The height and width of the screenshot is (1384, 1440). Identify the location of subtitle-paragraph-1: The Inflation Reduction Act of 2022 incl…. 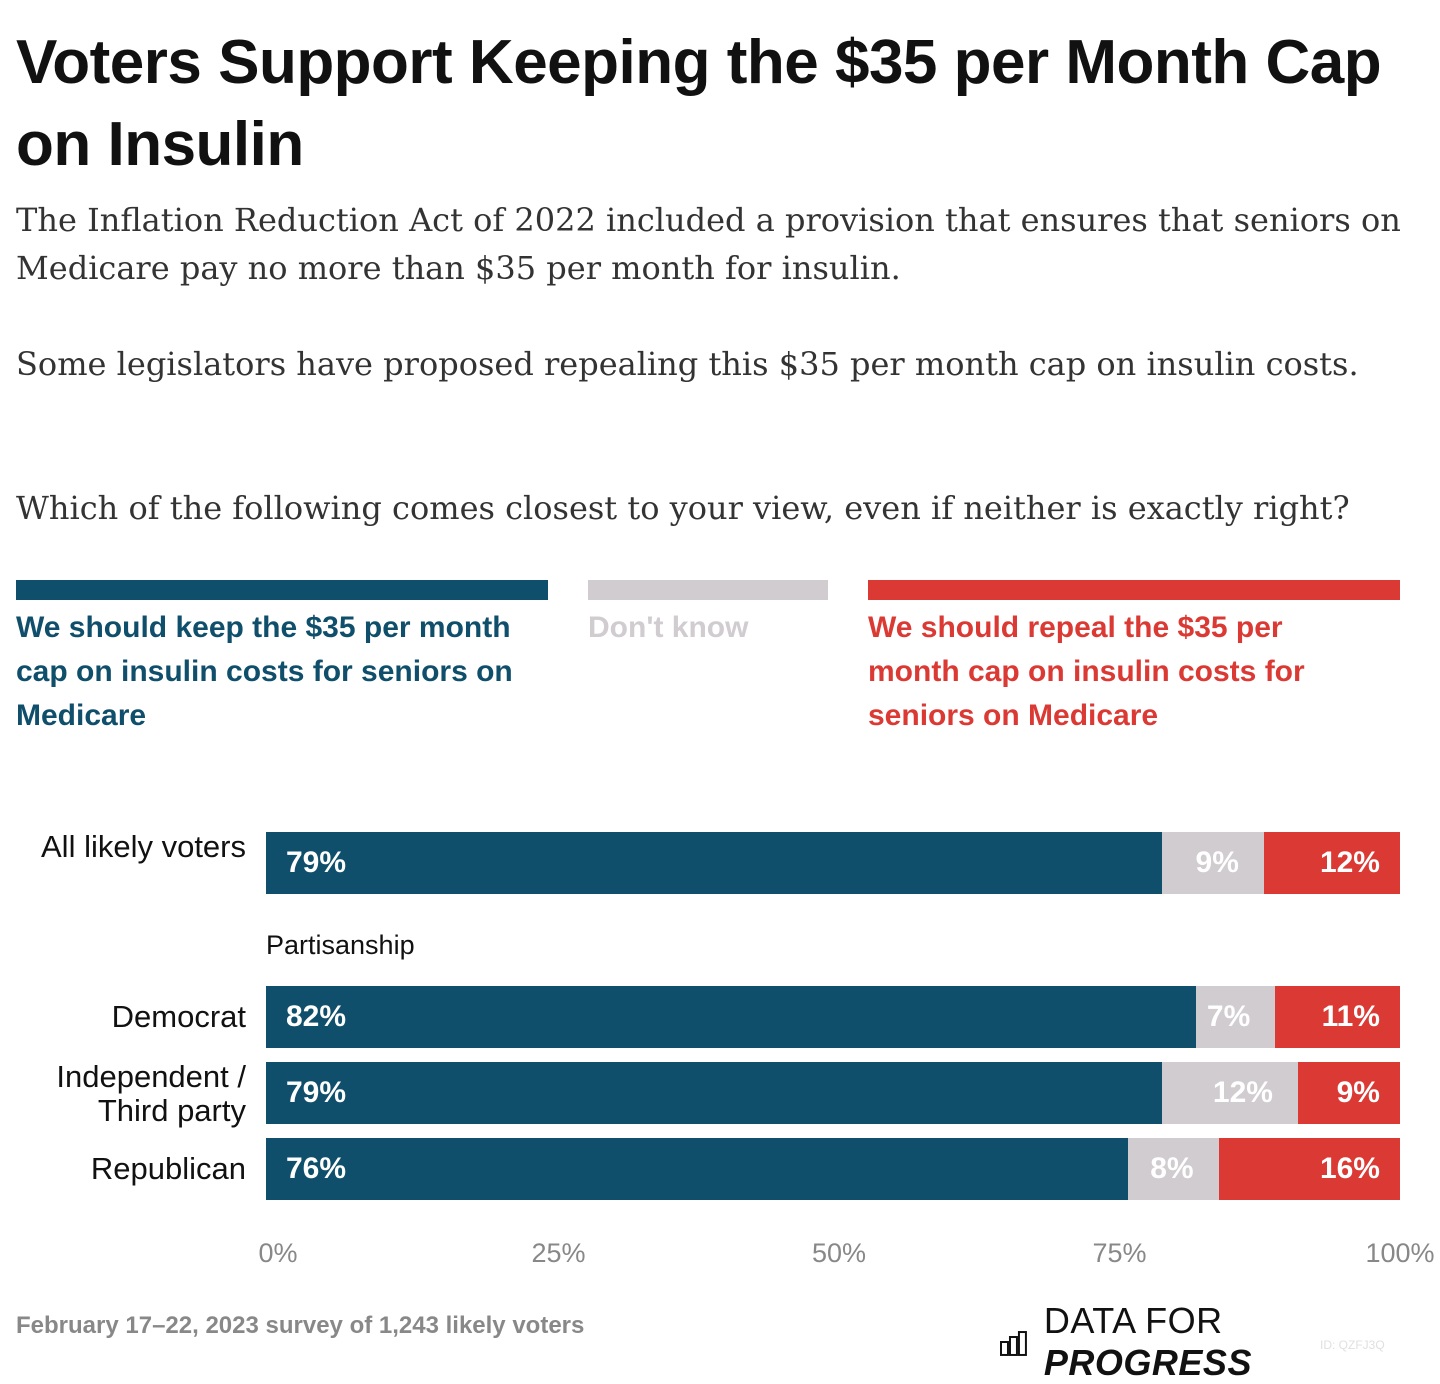
(708, 244).